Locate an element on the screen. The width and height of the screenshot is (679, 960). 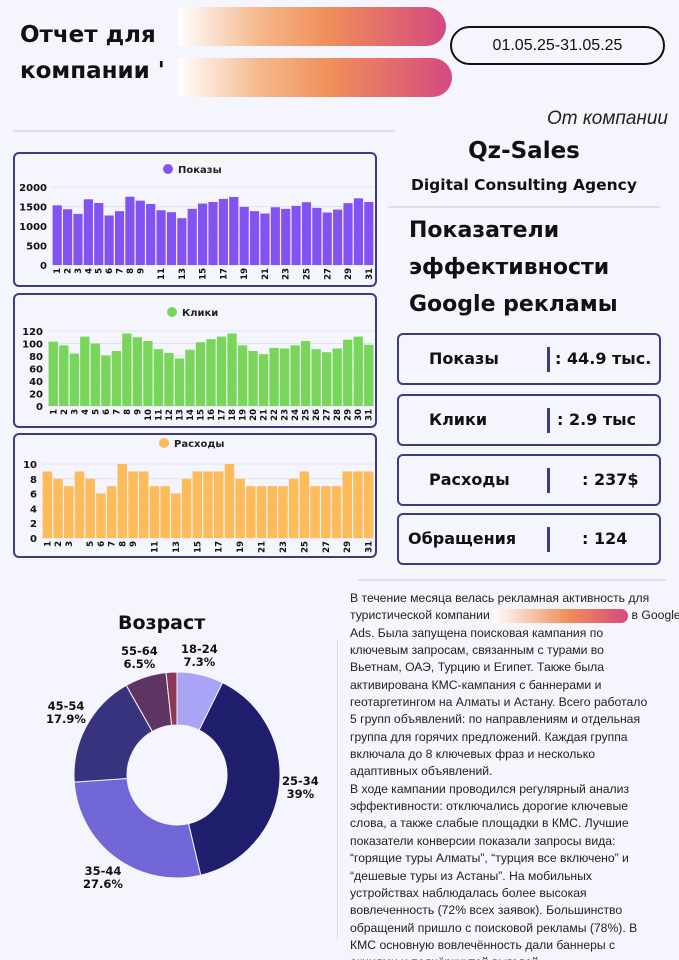
x-tick-label: 27 is located at coordinates (328, 274).